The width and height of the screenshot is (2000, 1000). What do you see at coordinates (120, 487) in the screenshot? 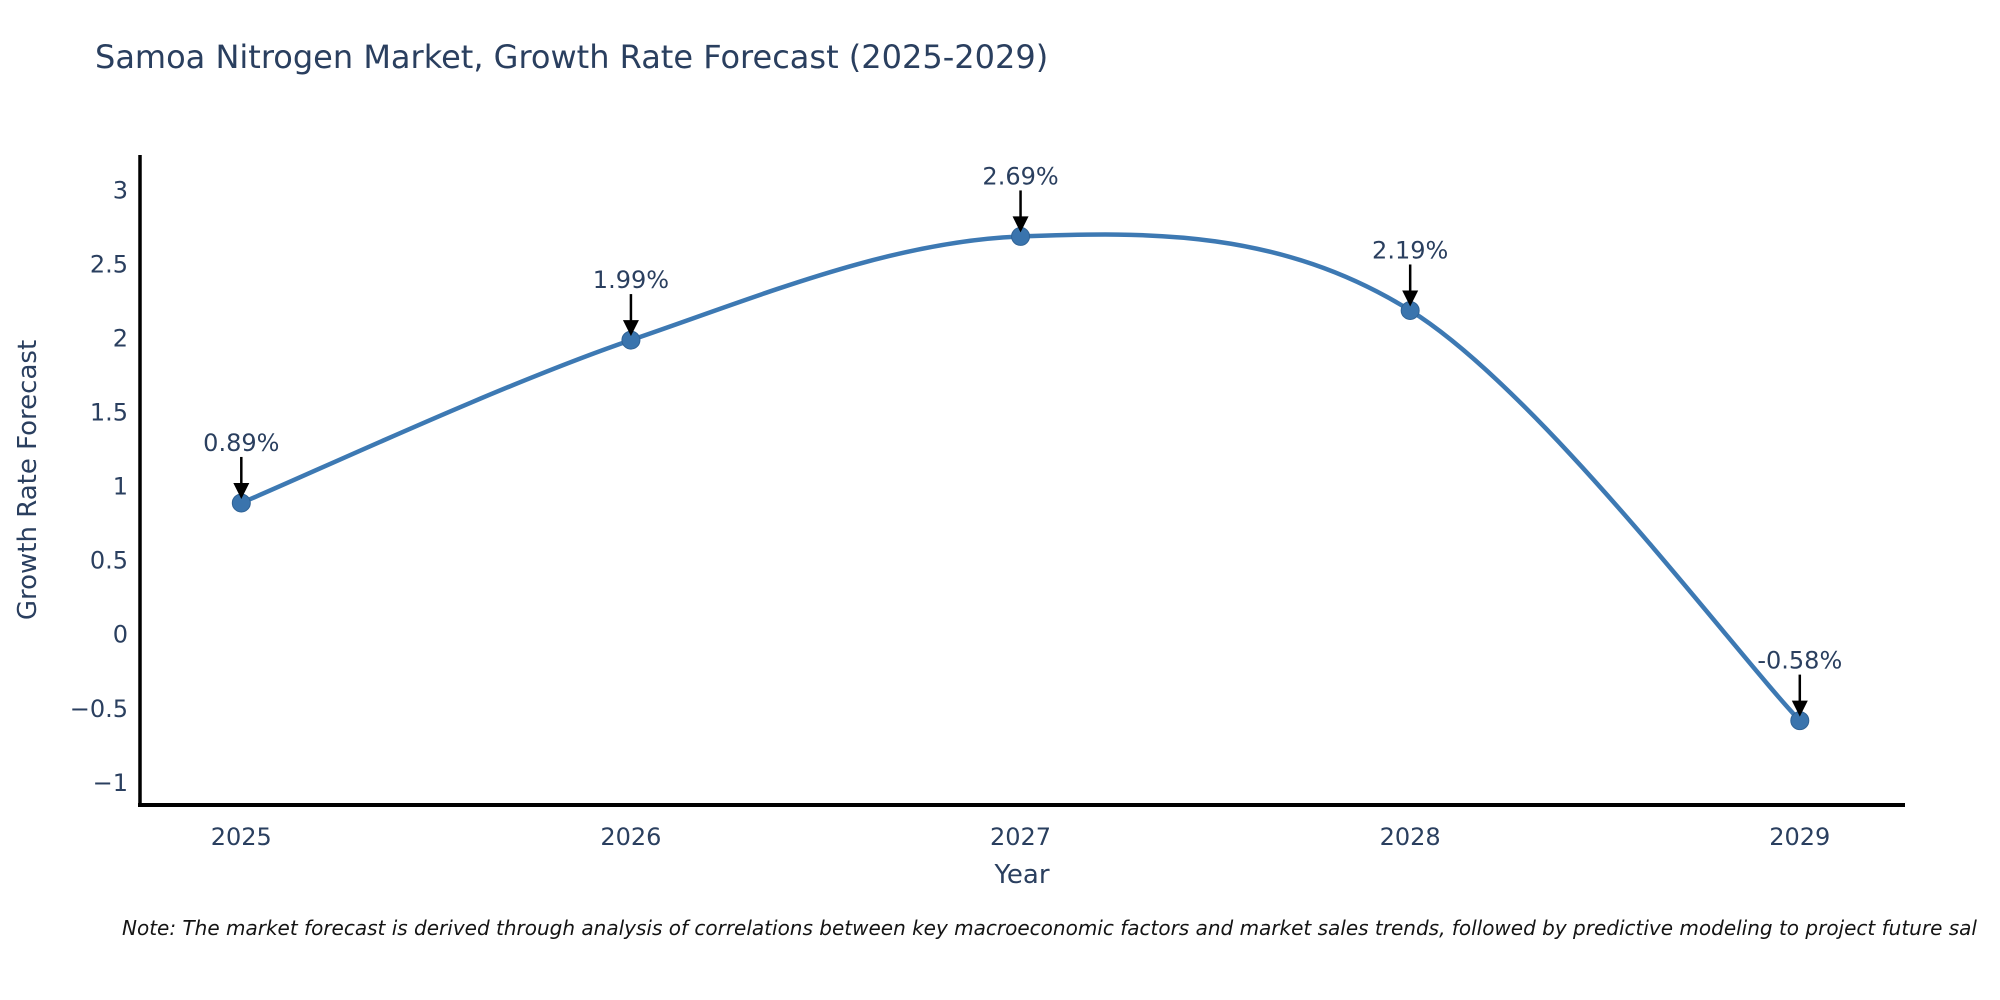
I see `y-axis-tick-label: 1` at bounding box center [120, 487].